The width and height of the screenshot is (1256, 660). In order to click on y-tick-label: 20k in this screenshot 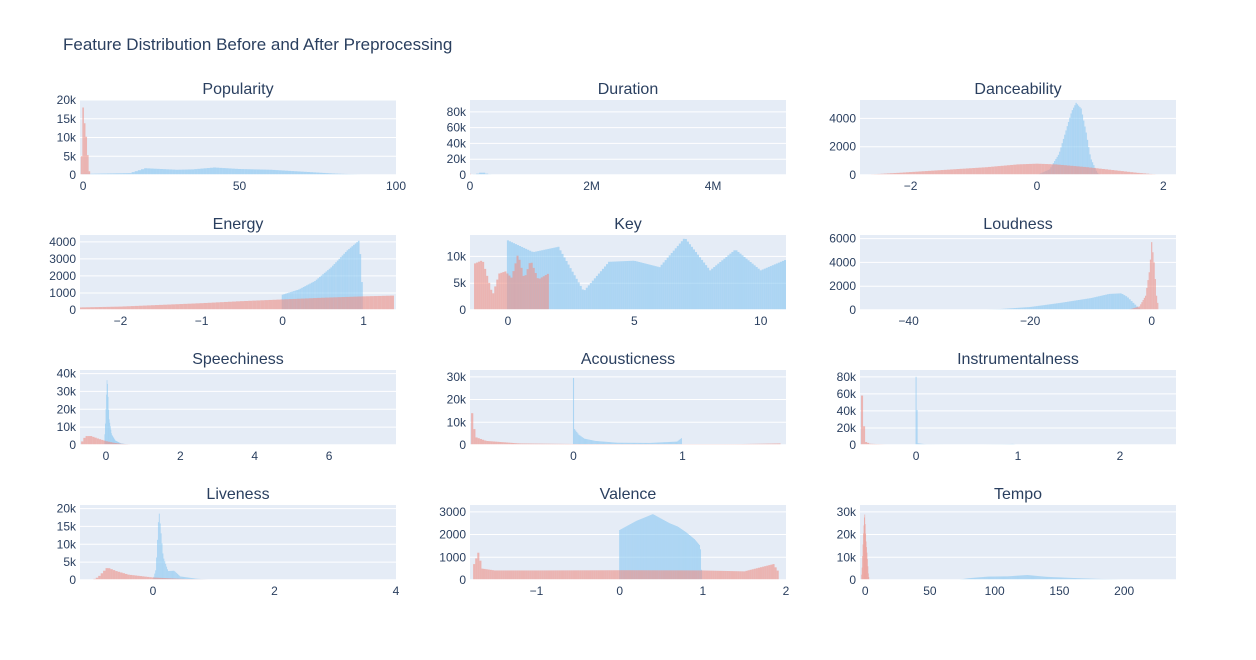, I will do `click(847, 535)`.